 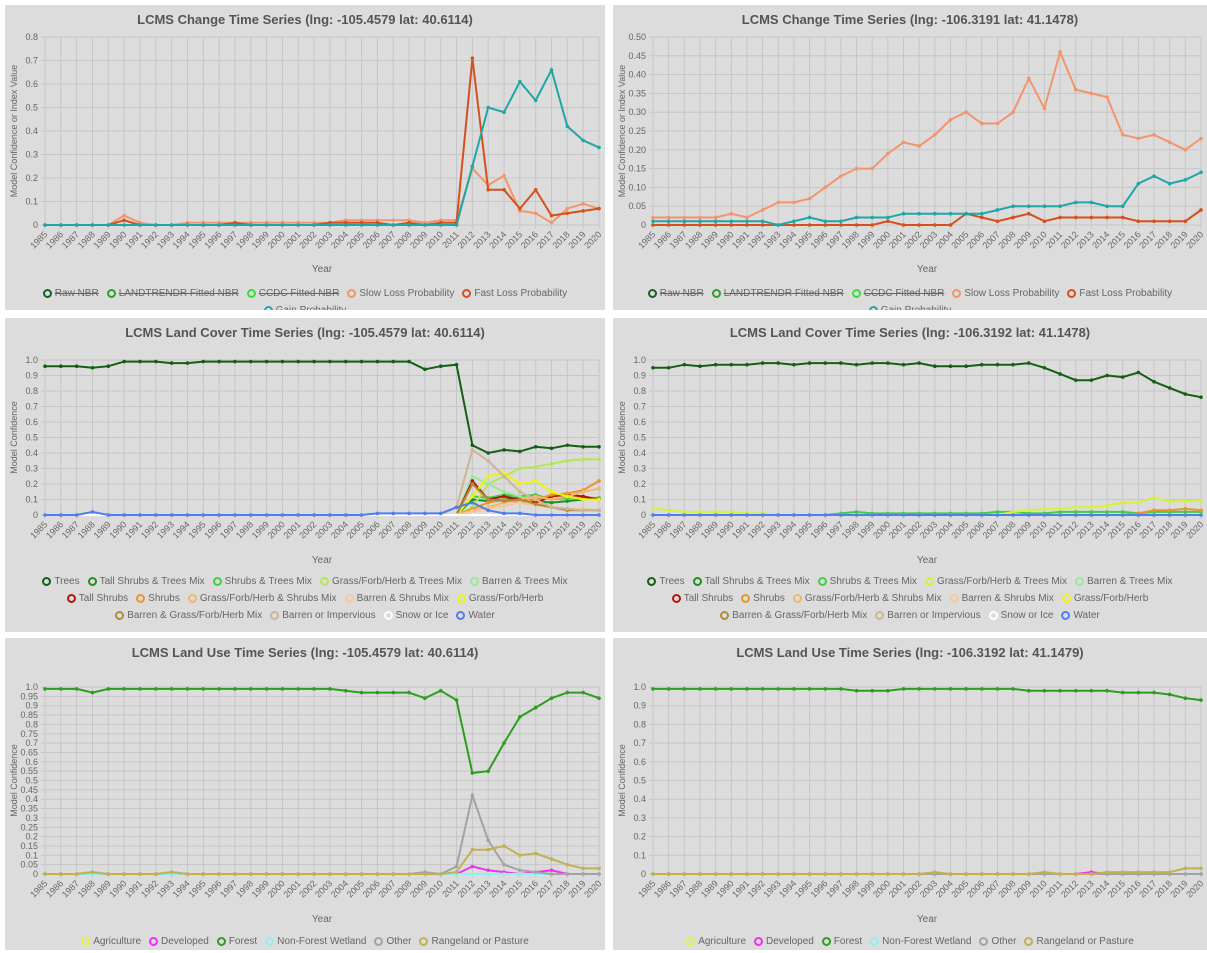 What do you see at coordinates (329, 615) in the screenshot?
I see `legend-label: Barren or Impervious` at bounding box center [329, 615].